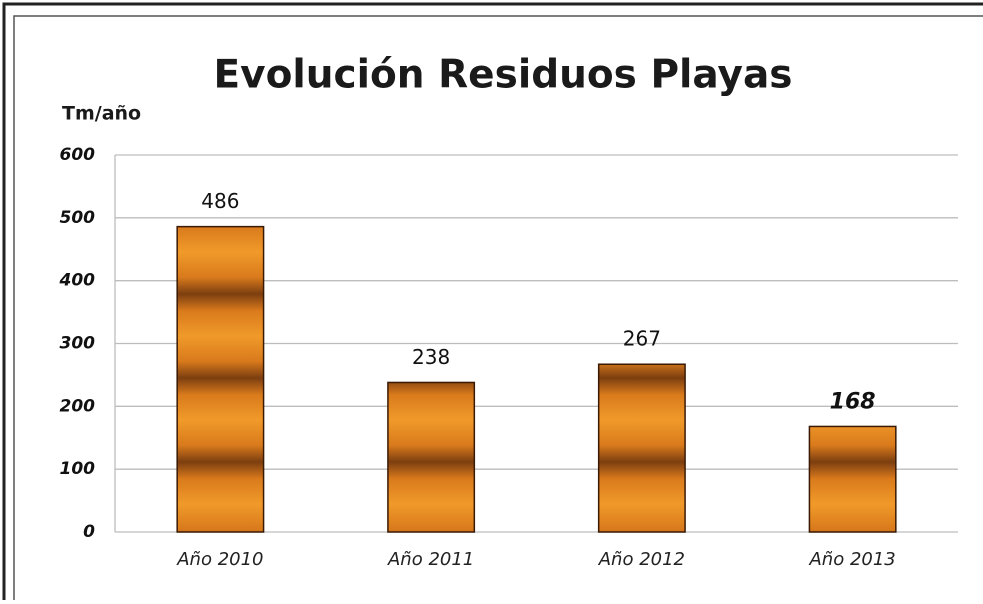 Image resolution: width=983 pixels, height=604 pixels. I want to click on y-tick-label: 300, so click(78, 344).